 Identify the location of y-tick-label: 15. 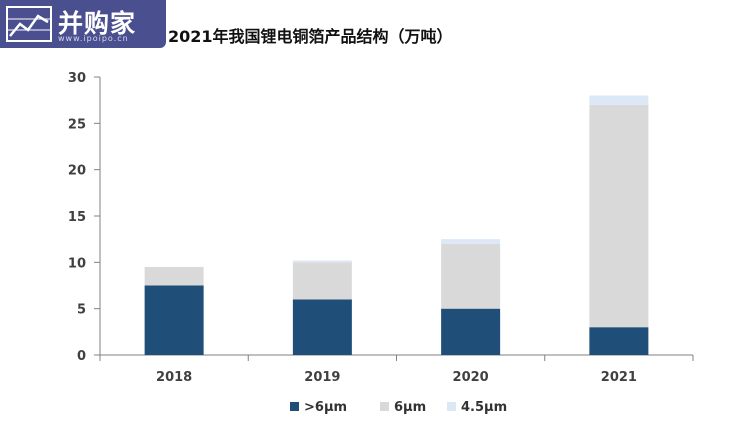
(77, 217).